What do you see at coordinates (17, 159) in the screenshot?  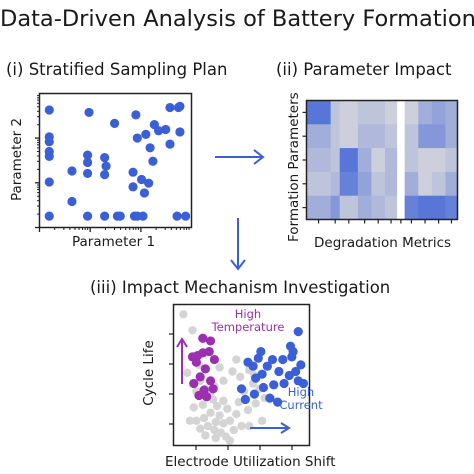 I see `sampling-ylabel: Parameter 2` at bounding box center [17, 159].